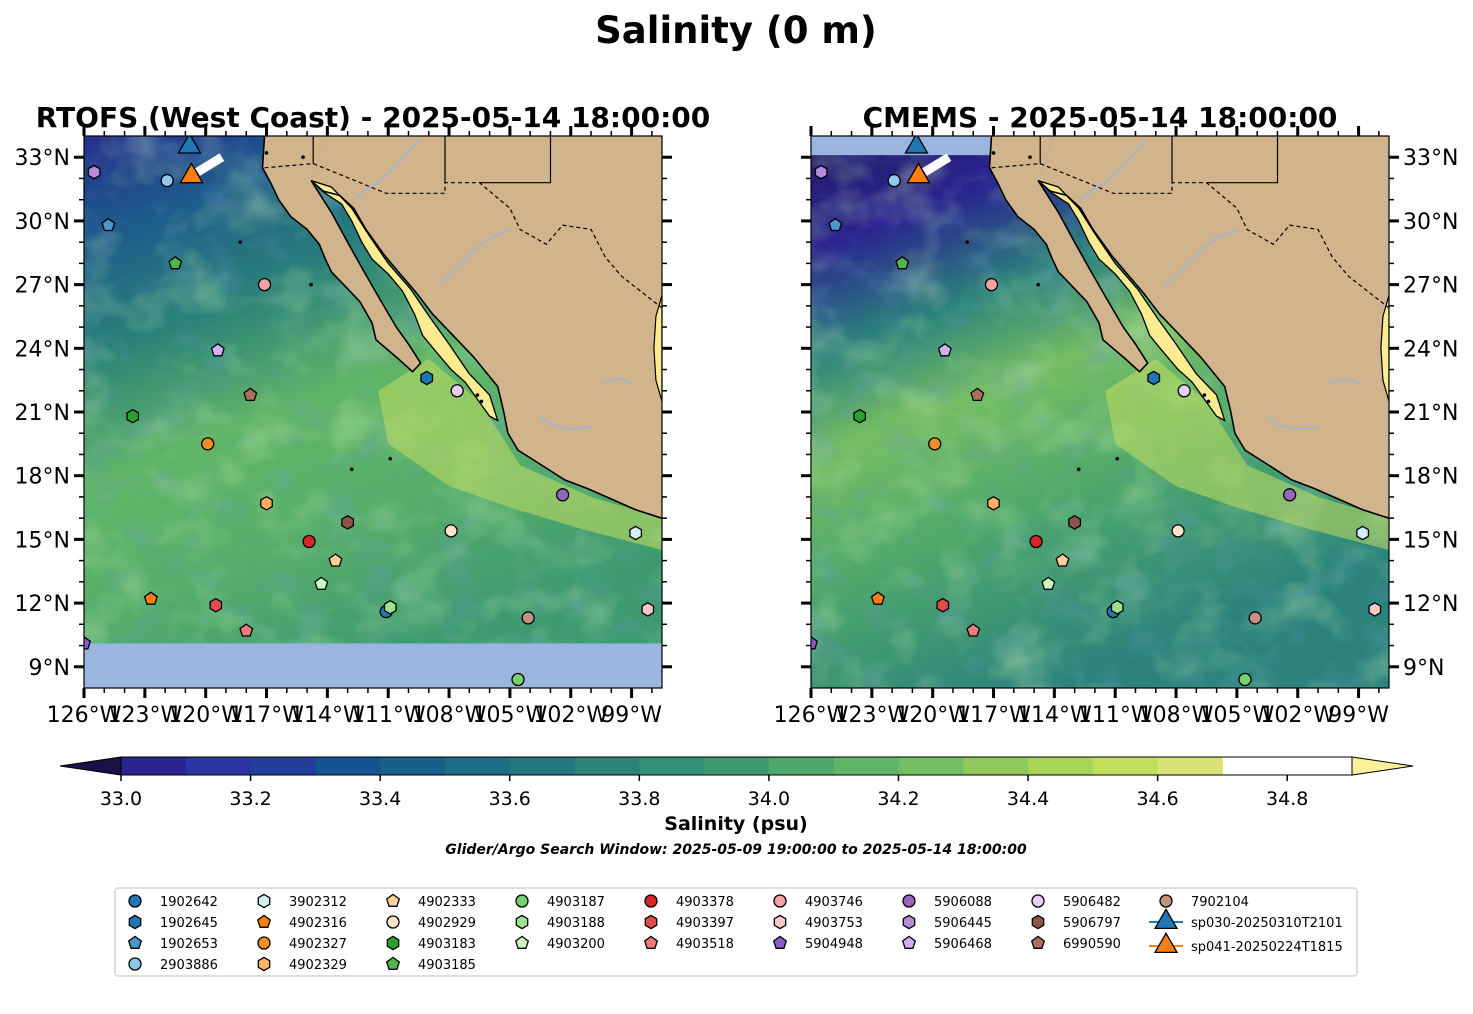 The height and width of the screenshot is (1014, 1473). I want to click on legend-item: 4903185, so click(430, 964).